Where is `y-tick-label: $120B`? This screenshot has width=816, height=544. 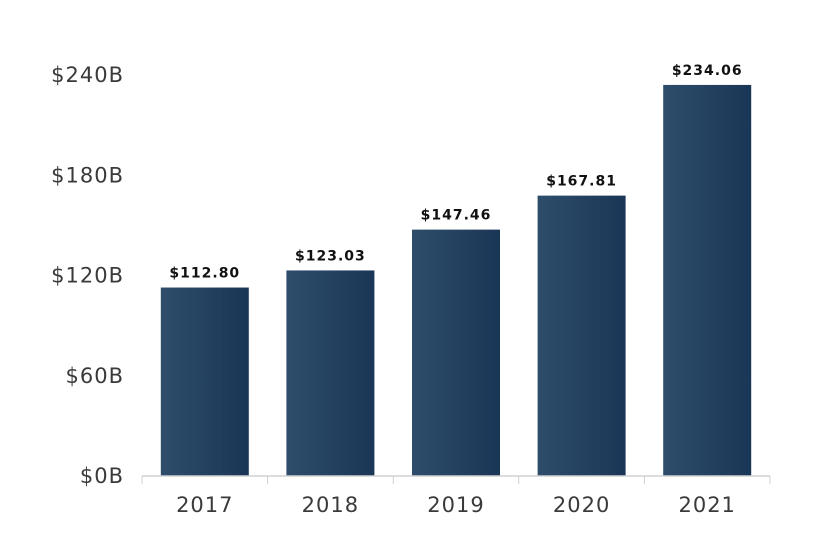
y-tick-label: $120B is located at coordinates (87, 276).